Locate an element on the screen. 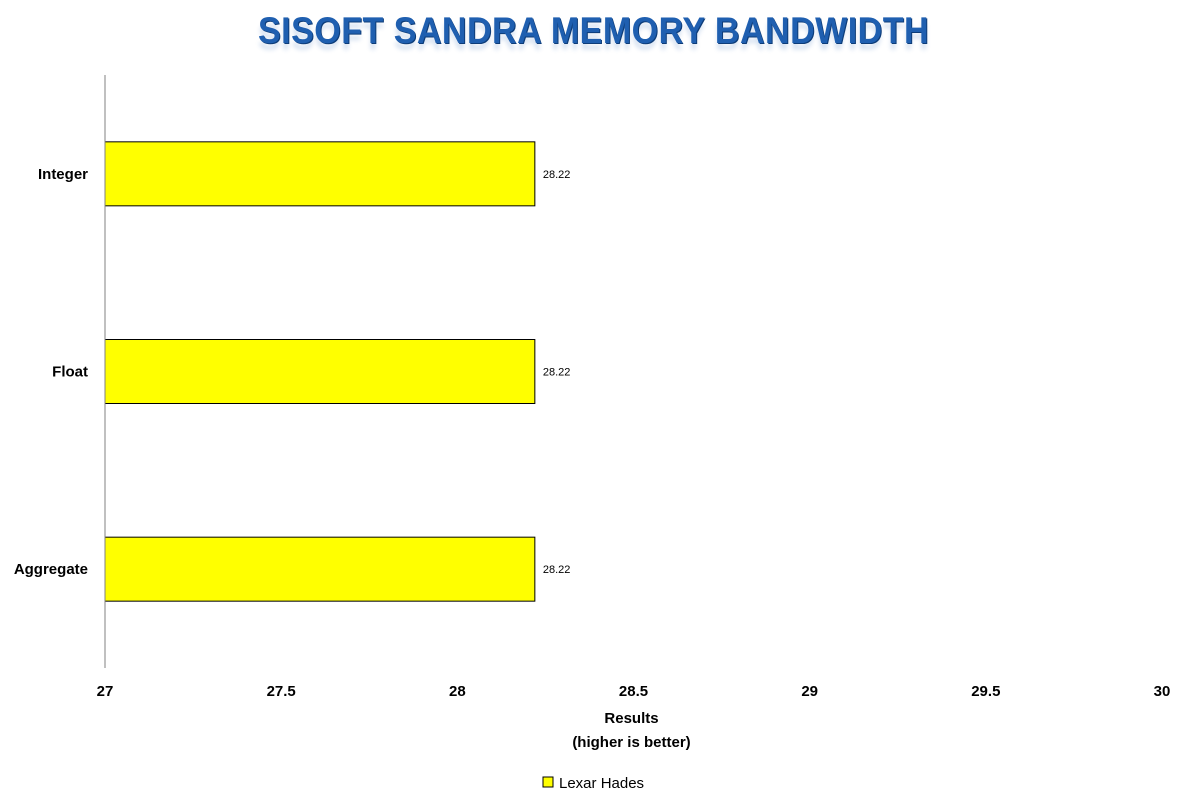 Image resolution: width=1187 pixels, height=807 pixels. x-tick-label: 30 is located at coordinates (1162, 691).